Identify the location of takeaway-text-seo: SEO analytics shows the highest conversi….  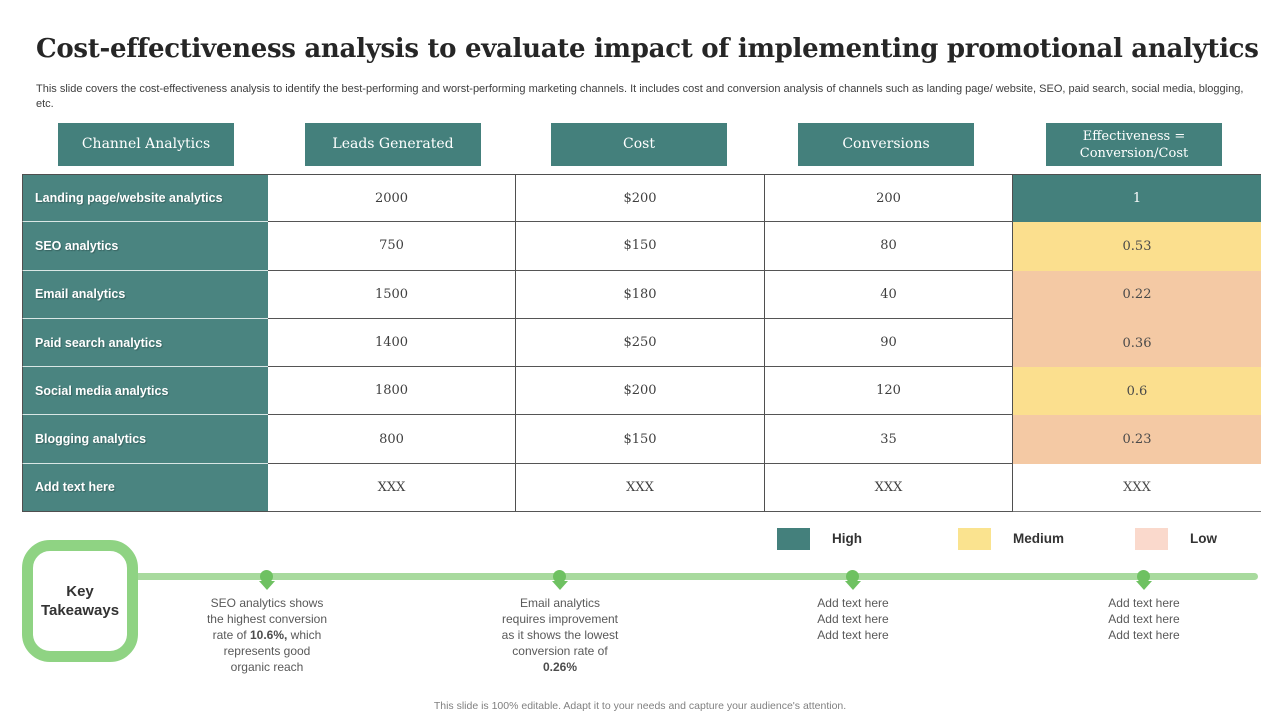
(267, 635).